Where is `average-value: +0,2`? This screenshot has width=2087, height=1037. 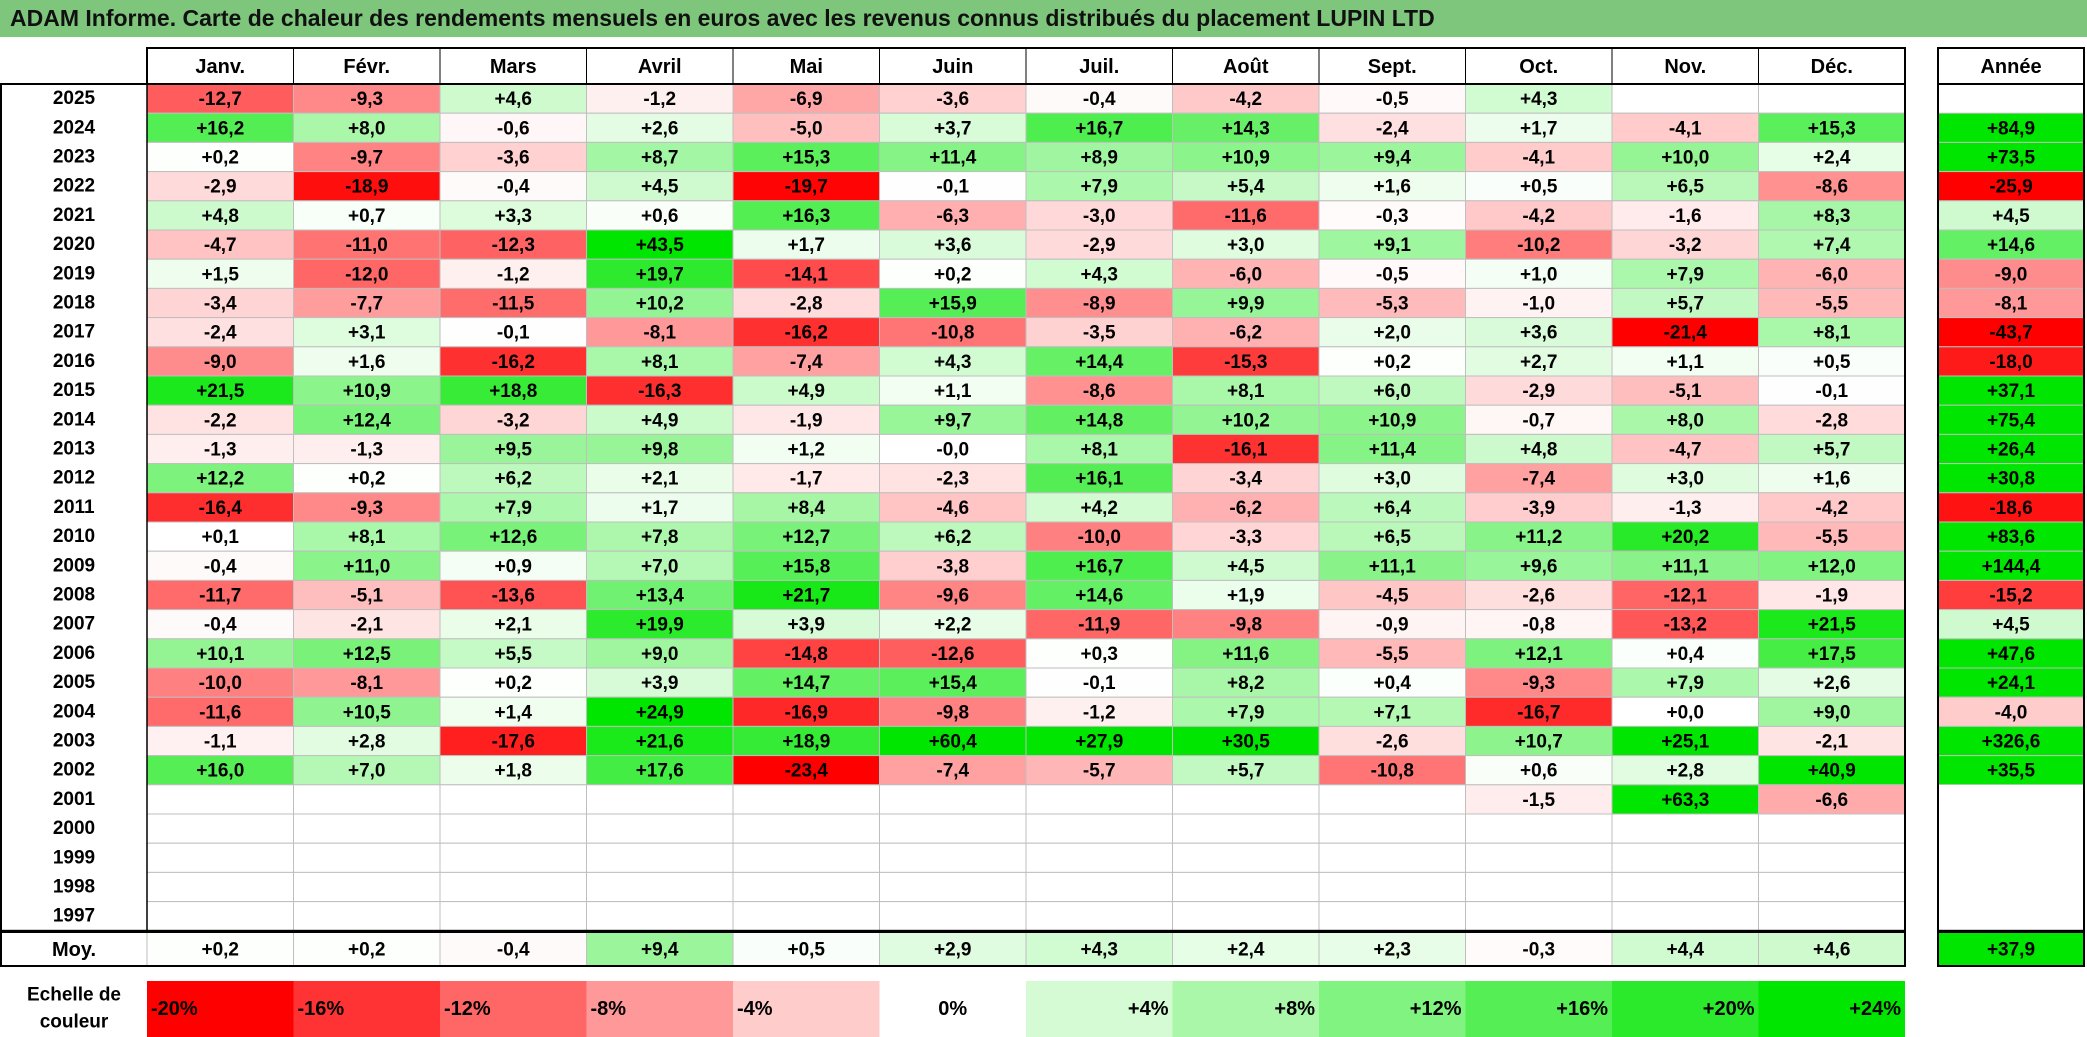 average-value: +0,2 is located at coordinates (220, 950).